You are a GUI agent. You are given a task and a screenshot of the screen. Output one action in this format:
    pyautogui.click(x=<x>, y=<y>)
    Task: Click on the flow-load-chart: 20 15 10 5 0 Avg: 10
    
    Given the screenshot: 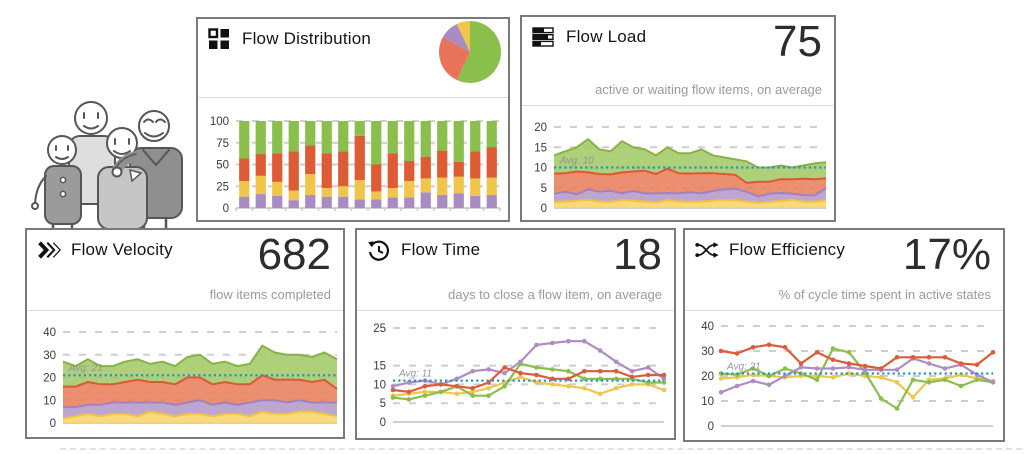 What is the action you would take?
    pyautogui.click(x=678, y=163)
    